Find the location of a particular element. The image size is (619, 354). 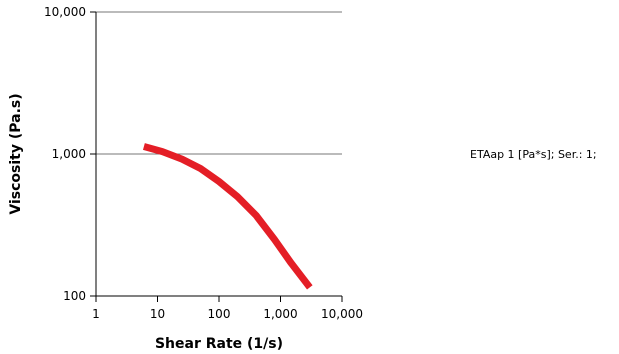

y-axis-title: Viscosity (Pa.s) is located at coordinates (16, 153).